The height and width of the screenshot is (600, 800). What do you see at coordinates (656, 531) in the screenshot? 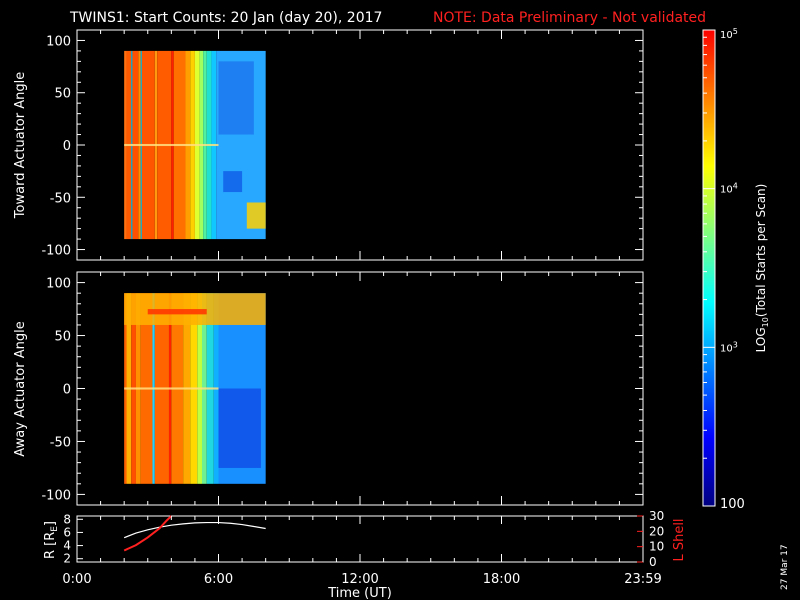
I see `lshell-tick-label: 20` at bounding box center [656, 531].